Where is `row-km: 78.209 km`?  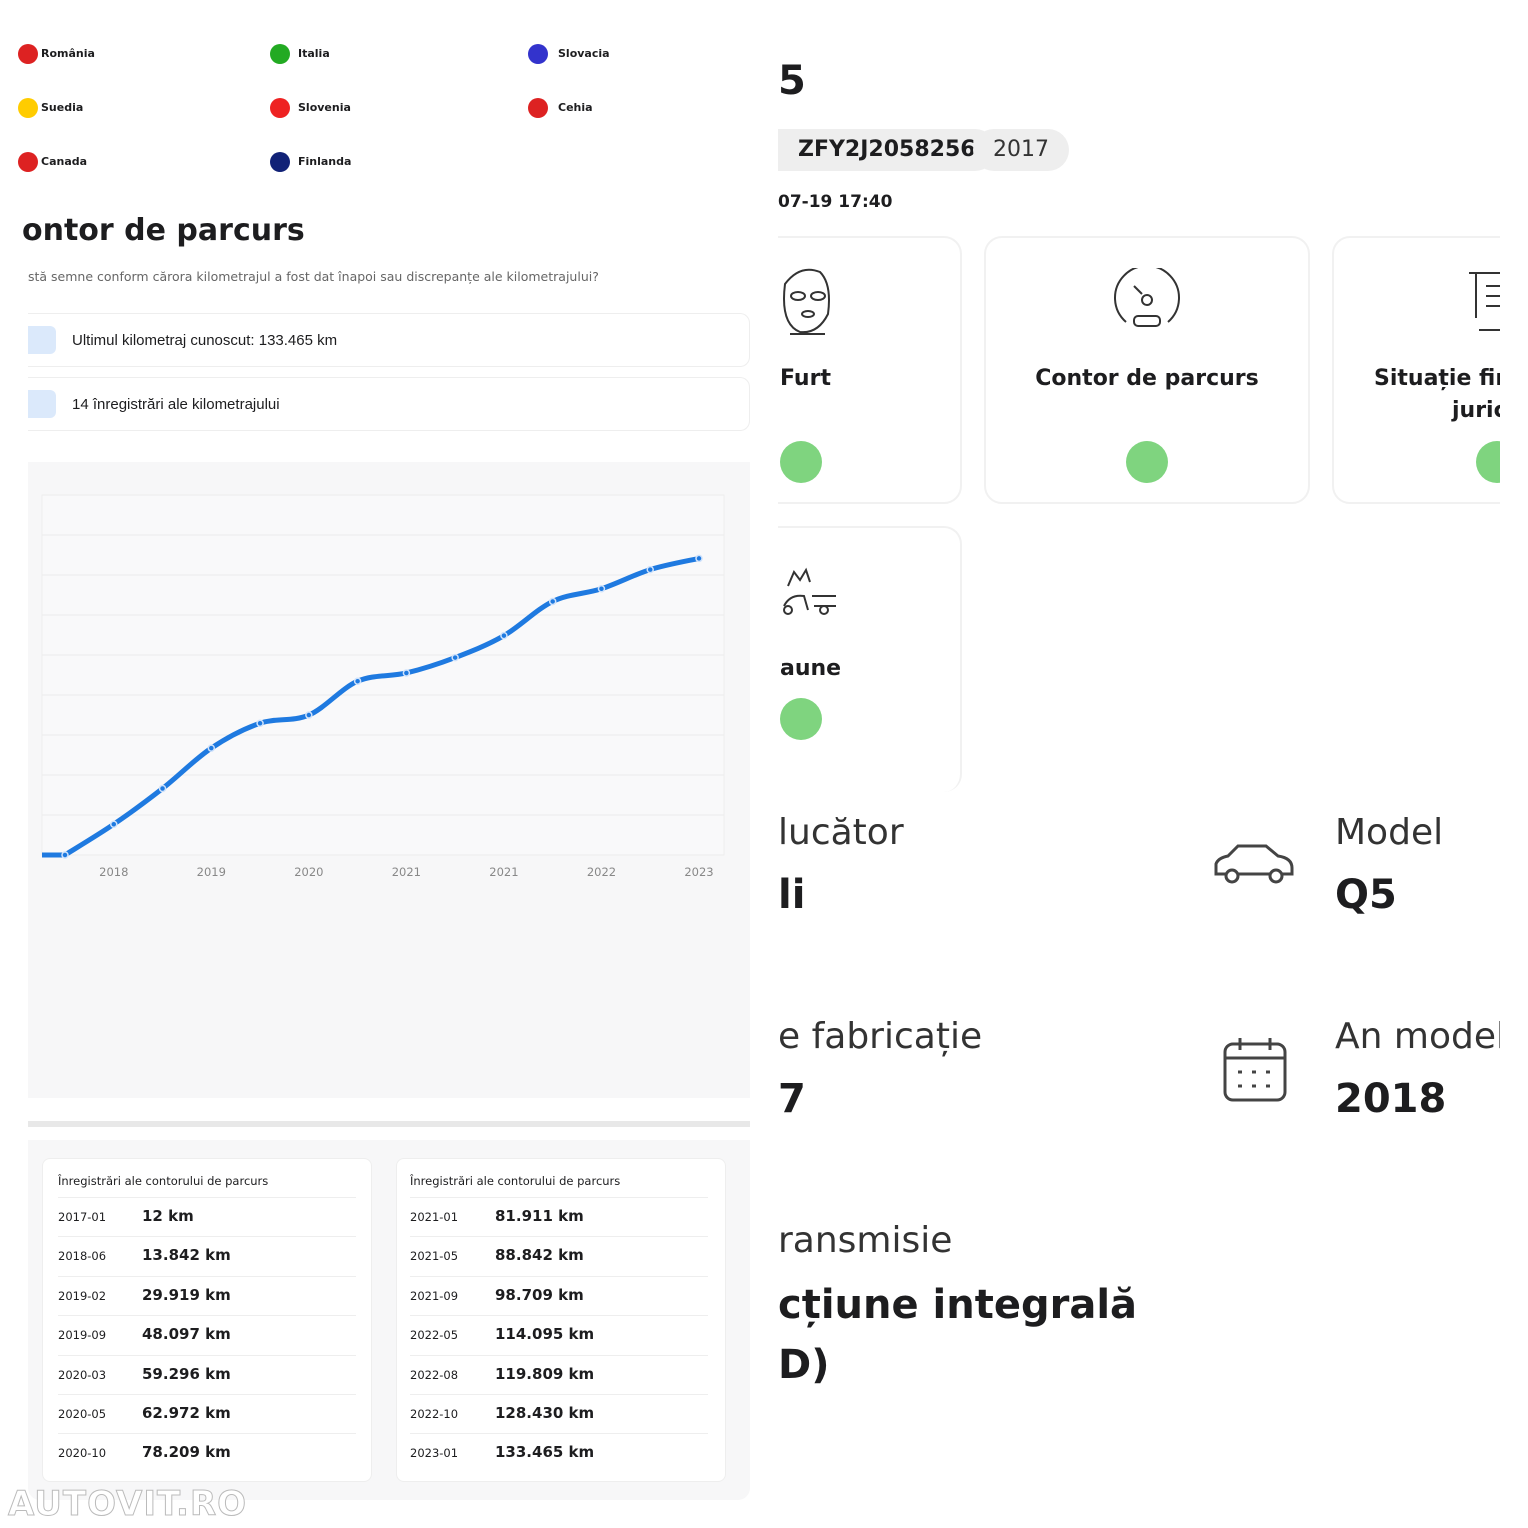
row-km: 78.209 km is located at coordinates (186, 1452).